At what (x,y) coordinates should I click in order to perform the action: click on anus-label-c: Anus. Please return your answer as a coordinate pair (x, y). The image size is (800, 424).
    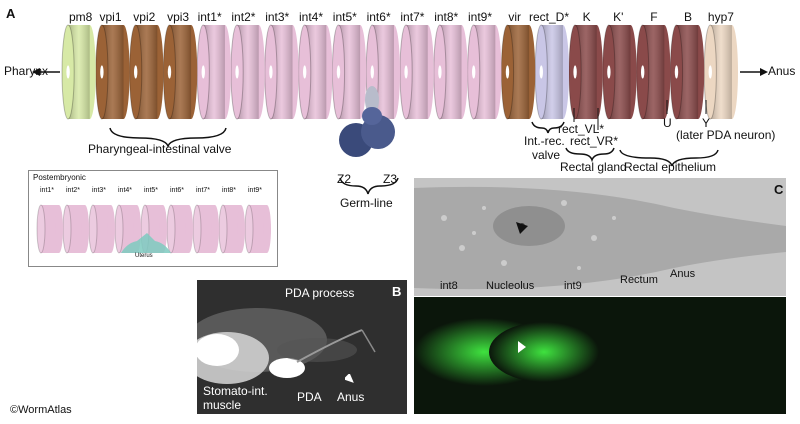
    Looking at the image, I should click on (683, 274).